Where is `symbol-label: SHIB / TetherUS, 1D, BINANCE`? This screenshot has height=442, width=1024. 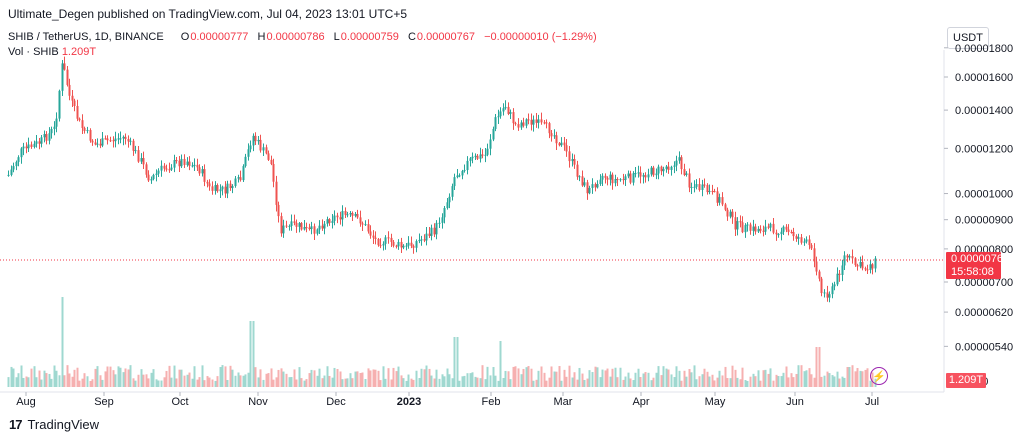
symbol-label: SHIB / TetherUS, 1D, BINANCE is located at coordinates (86, 37).